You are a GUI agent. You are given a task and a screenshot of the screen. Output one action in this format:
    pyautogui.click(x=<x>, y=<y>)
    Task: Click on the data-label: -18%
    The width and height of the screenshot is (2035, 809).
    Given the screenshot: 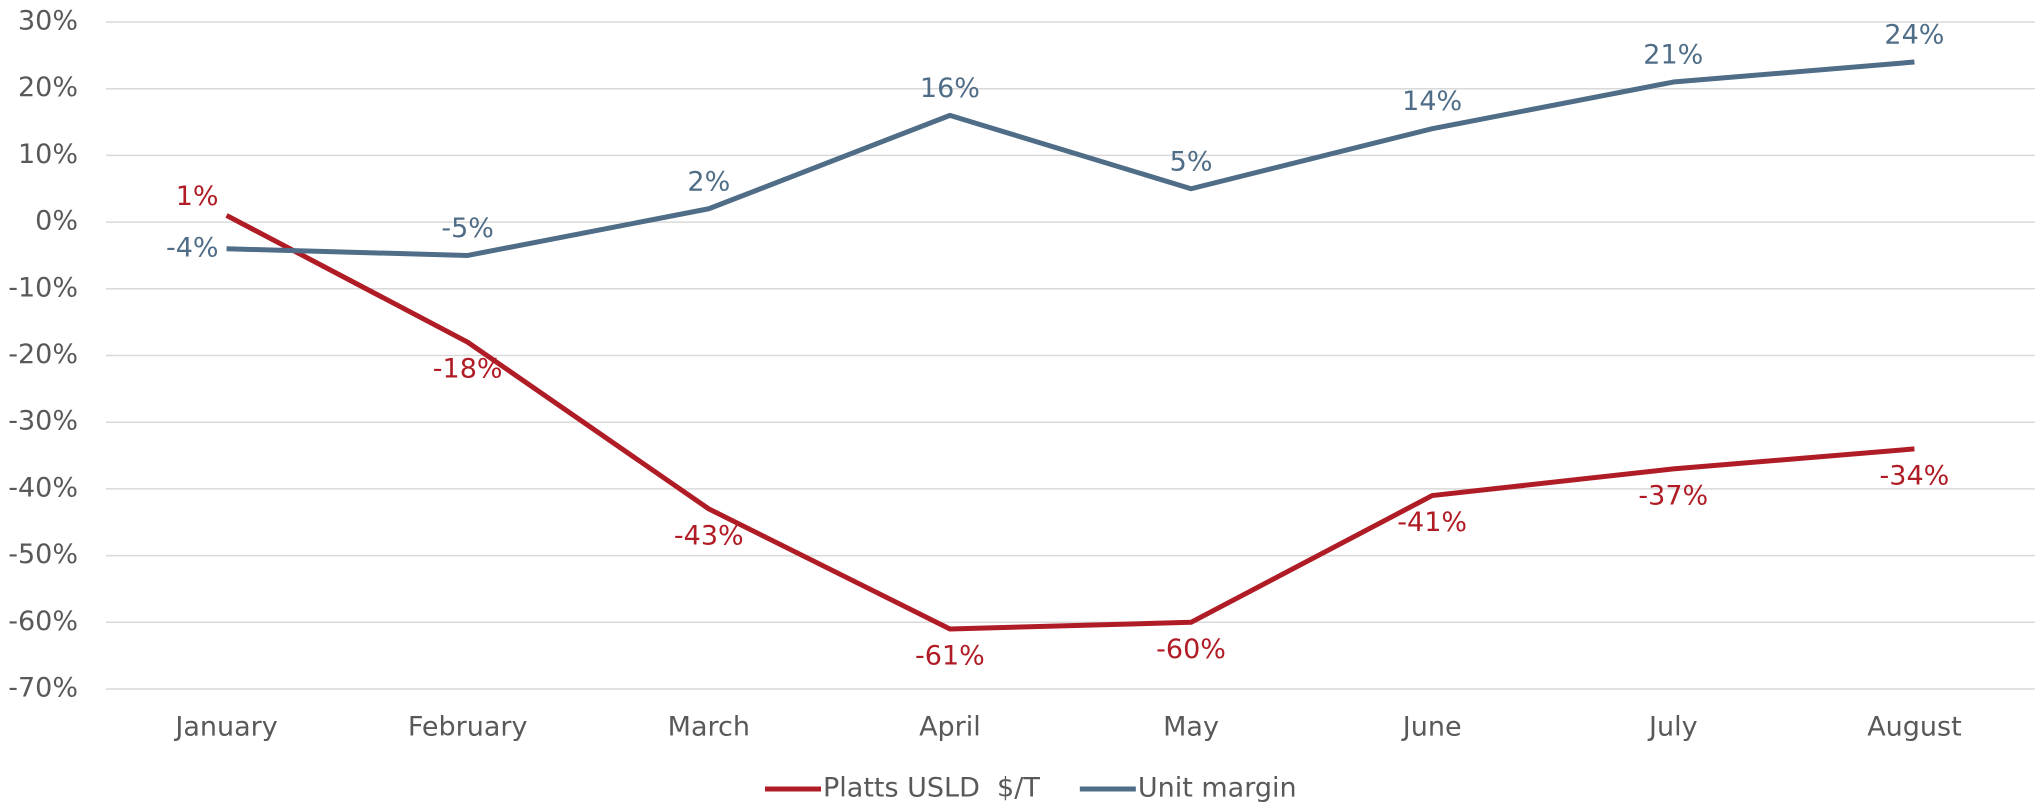 What is the action you would take?
    pyautogui.click(x=468, y=369)
    